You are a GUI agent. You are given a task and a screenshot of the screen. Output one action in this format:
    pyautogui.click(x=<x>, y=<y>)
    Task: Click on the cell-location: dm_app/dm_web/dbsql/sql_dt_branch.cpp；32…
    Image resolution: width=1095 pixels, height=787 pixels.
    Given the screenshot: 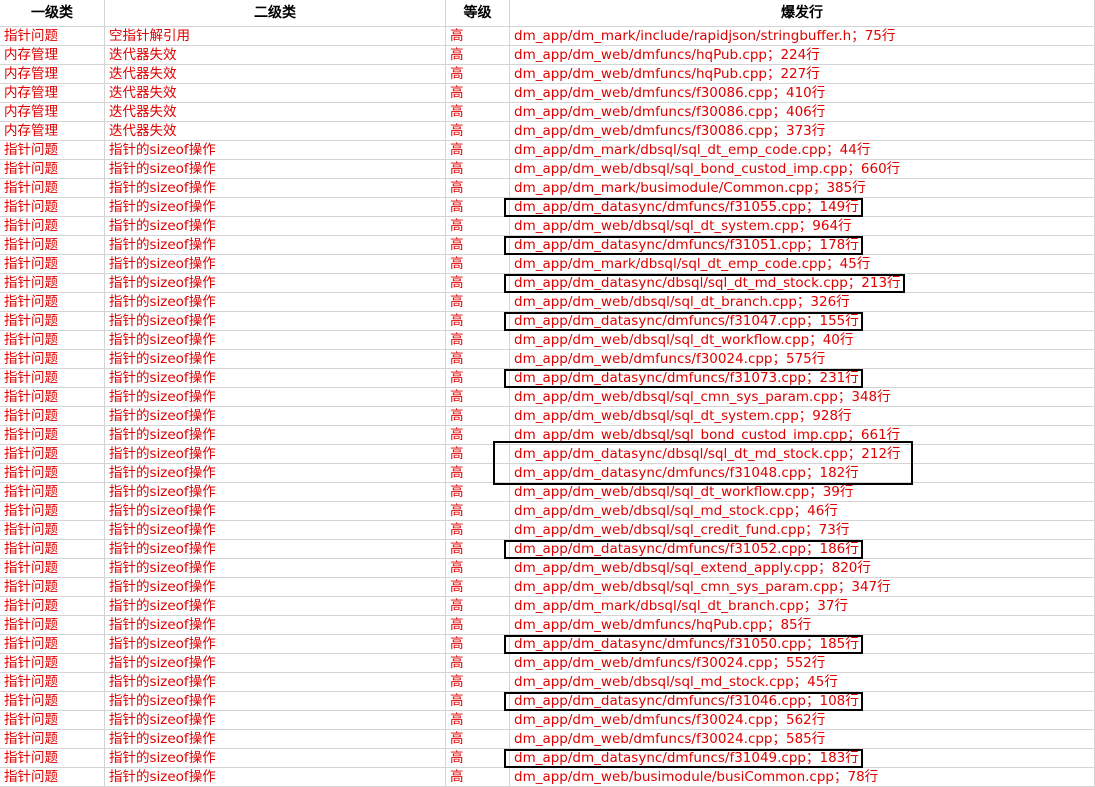 What is the action you would take?
    pyautogui.click(x=802, y=302)
    